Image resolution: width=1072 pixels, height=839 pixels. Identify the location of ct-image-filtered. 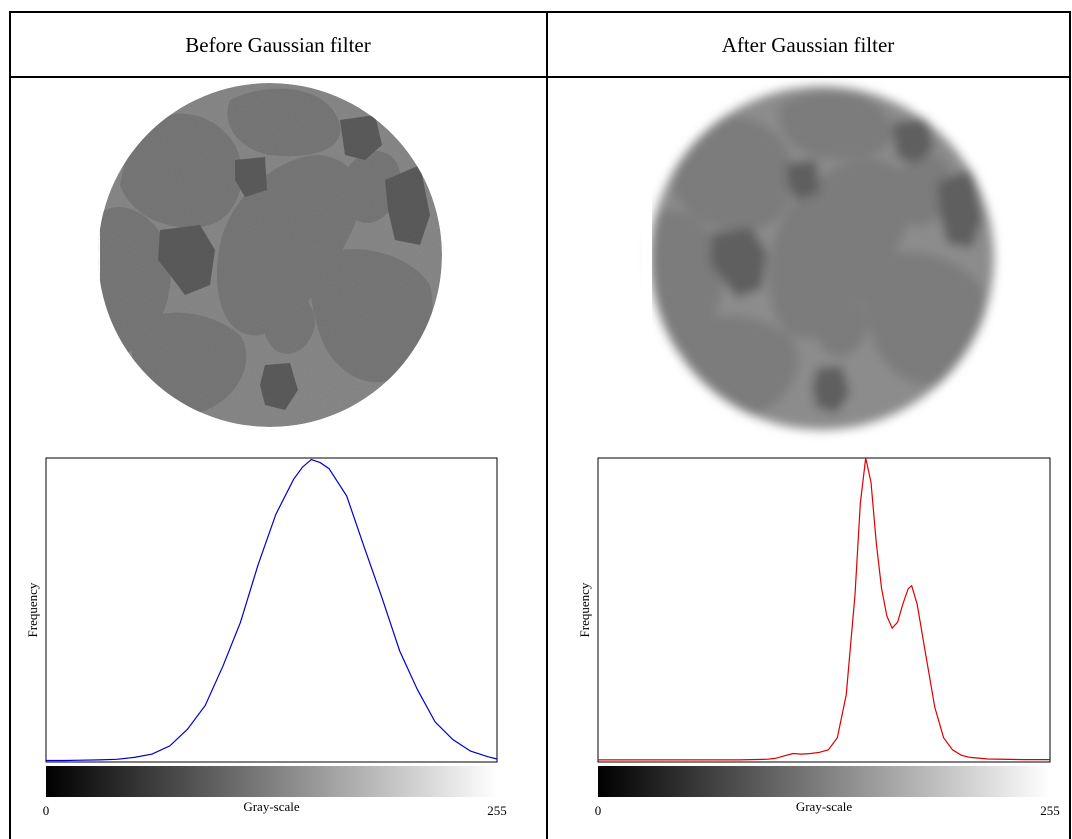
(818, 258).